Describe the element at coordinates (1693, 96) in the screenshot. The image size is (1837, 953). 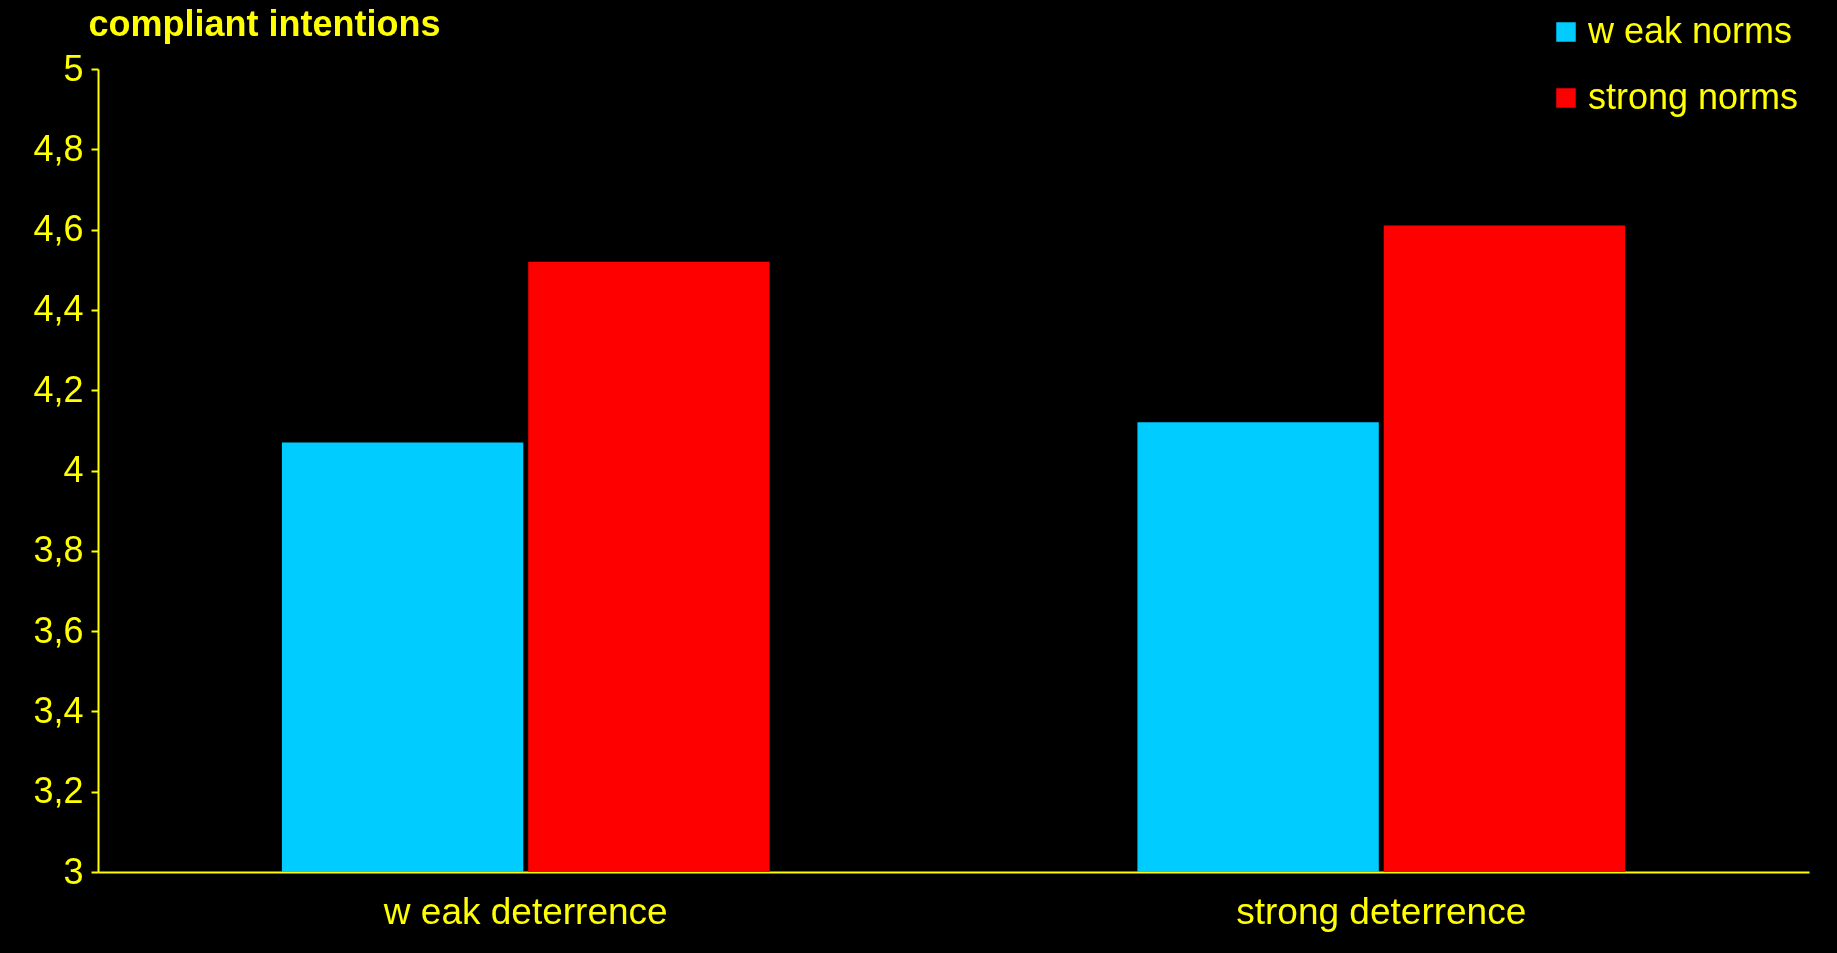
I see `legend-label: strong norms` at that location.